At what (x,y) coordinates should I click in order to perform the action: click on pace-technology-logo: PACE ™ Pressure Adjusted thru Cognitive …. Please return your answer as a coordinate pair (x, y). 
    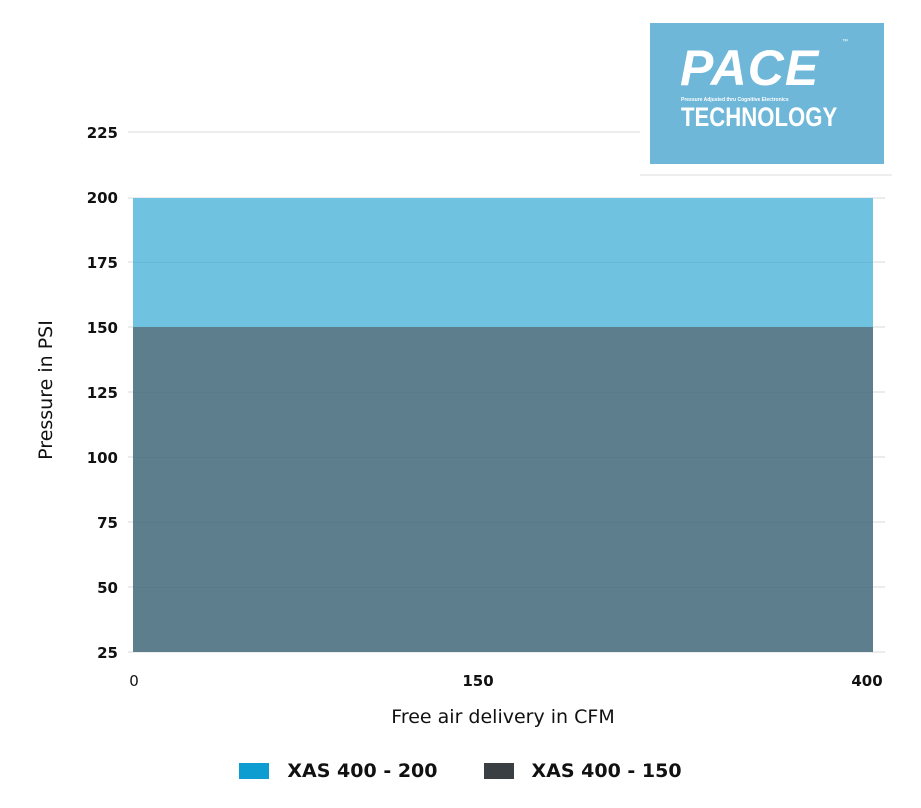
    Looking at the image, I should click on (766, 95).